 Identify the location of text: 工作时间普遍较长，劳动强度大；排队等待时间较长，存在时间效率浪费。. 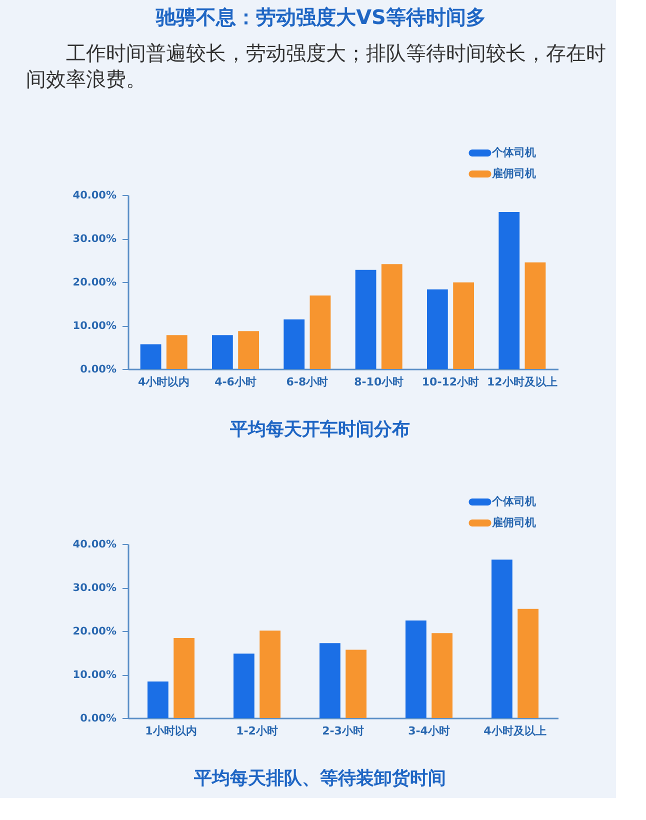
(316, 66).